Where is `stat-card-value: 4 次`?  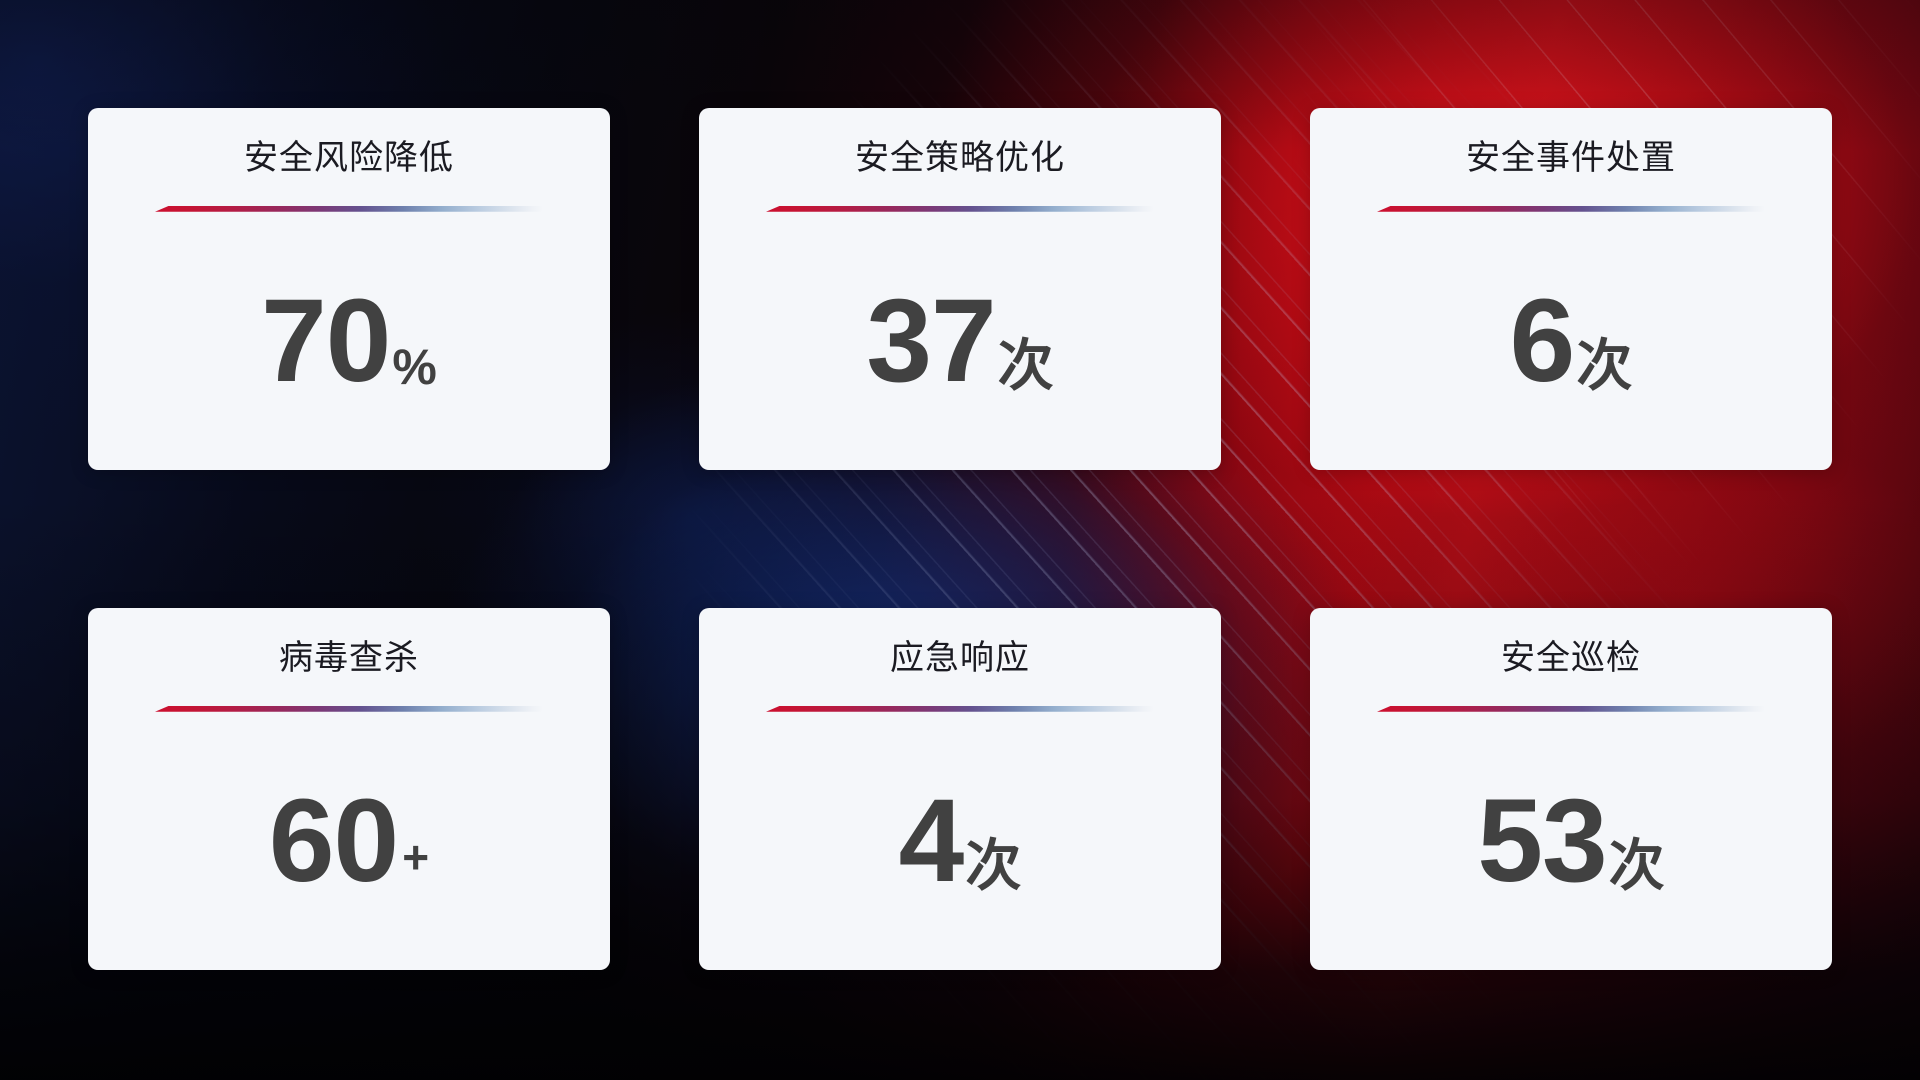 stat-card-value: 4 次 is located at coordinates (960, 841).